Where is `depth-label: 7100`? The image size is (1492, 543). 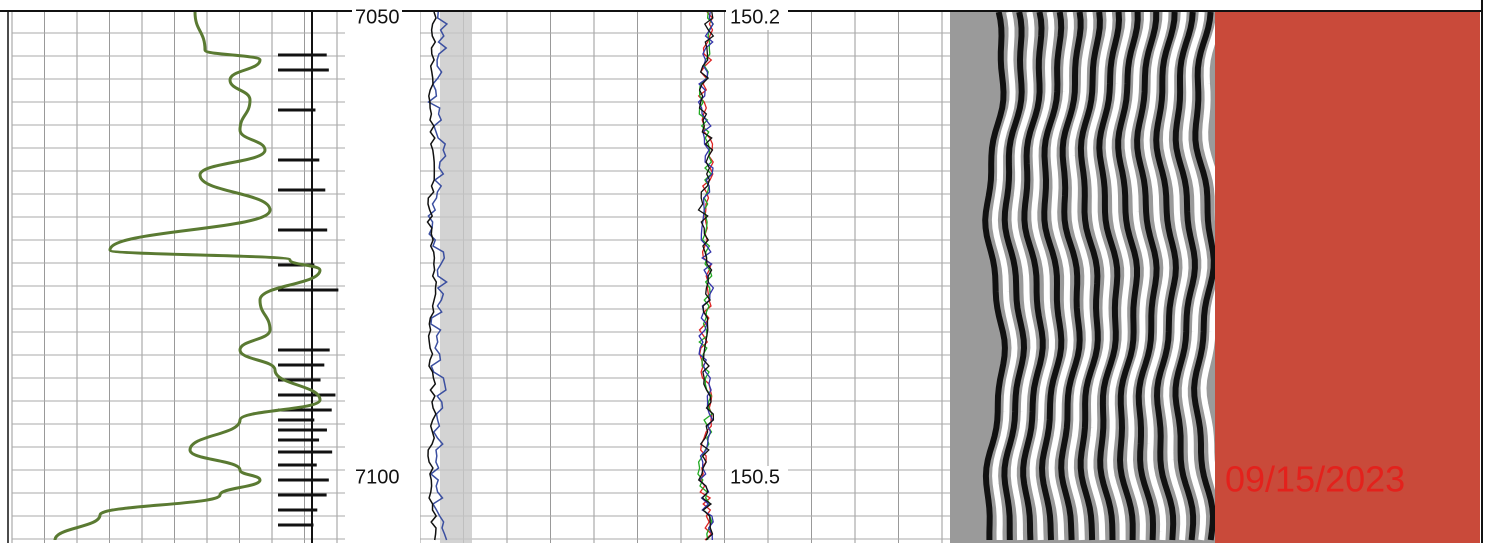
depth-label: 7100 is located at coordinates (377, 477).